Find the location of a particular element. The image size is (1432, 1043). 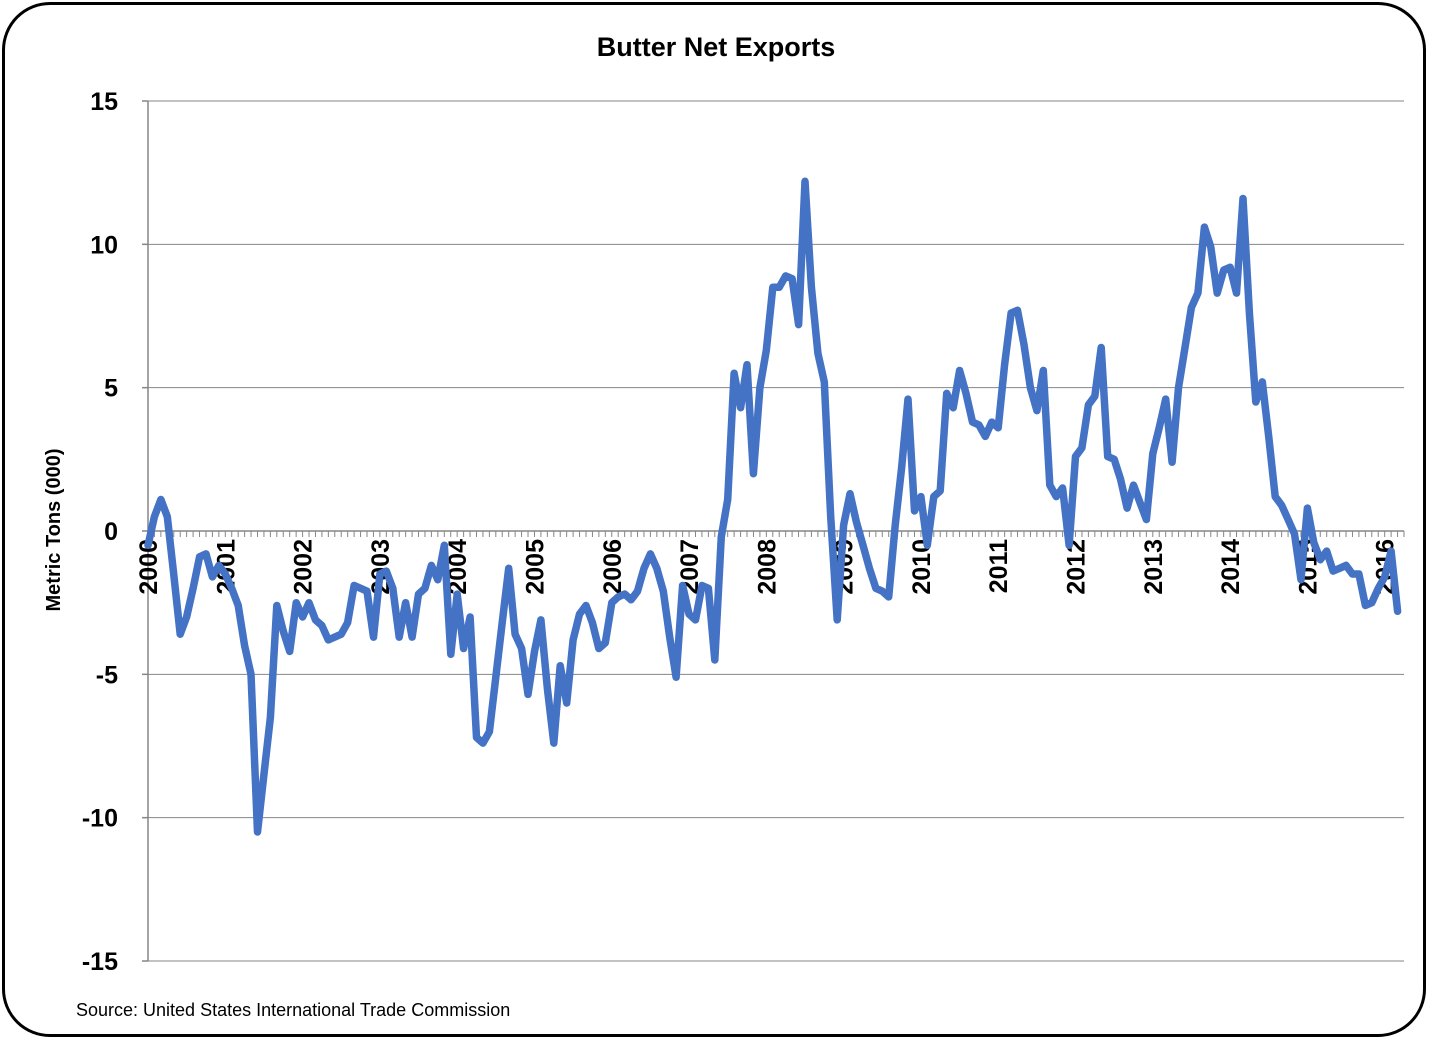

y-tick-label: 15 is located at coordinates (104, 102).